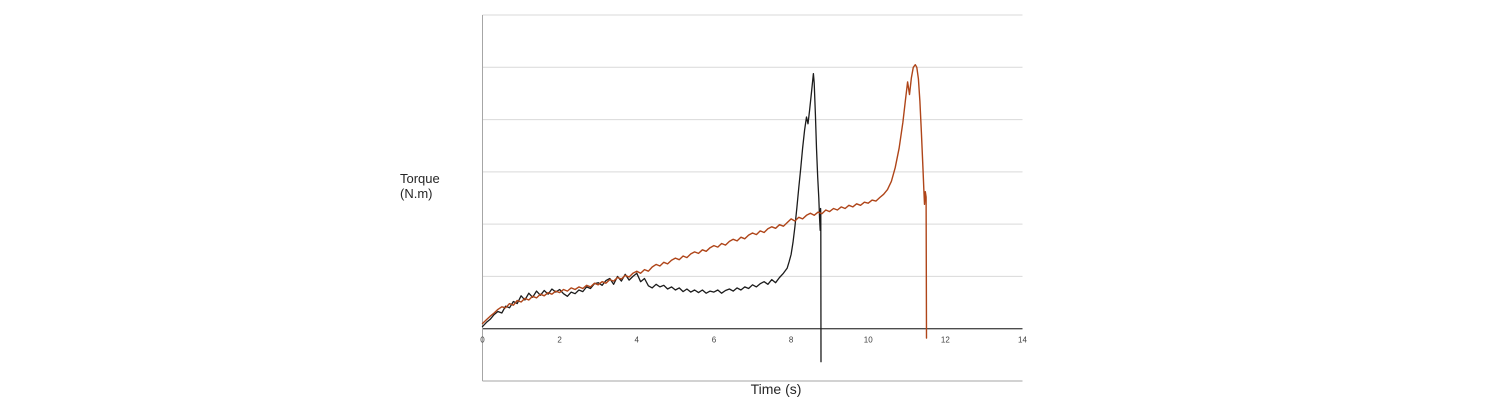 This screenshot has width=1504, height=412. I want to click on x-tick-label: 10, so click(868, 340).